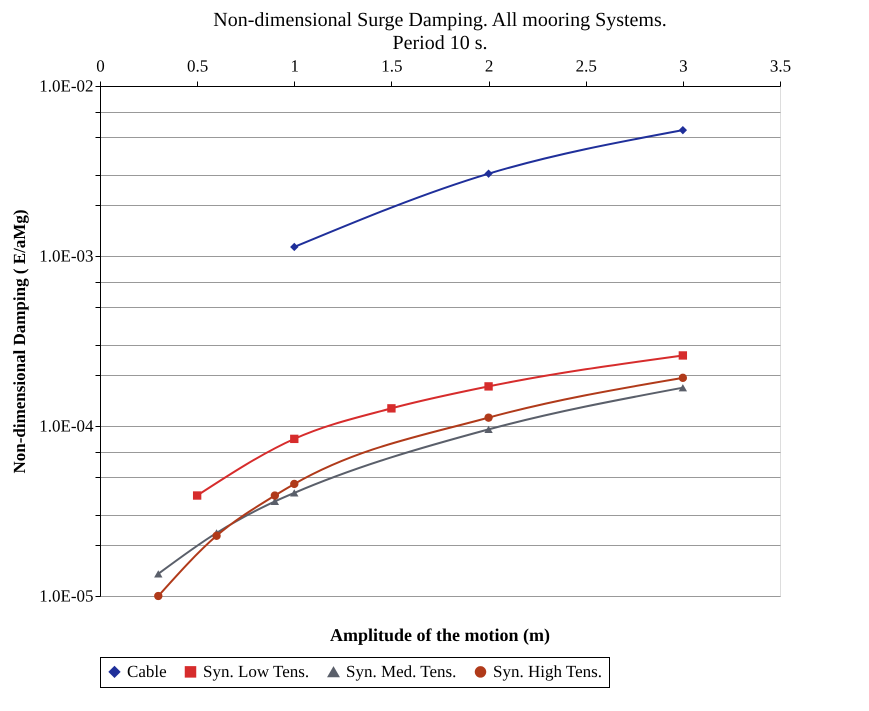 The height and width of the screenshot is (711, 869). Describe the element at coordinates (440, 635) in the screenshot. I see `x-axis-title: Amplitude of the motion (m)` at that location.